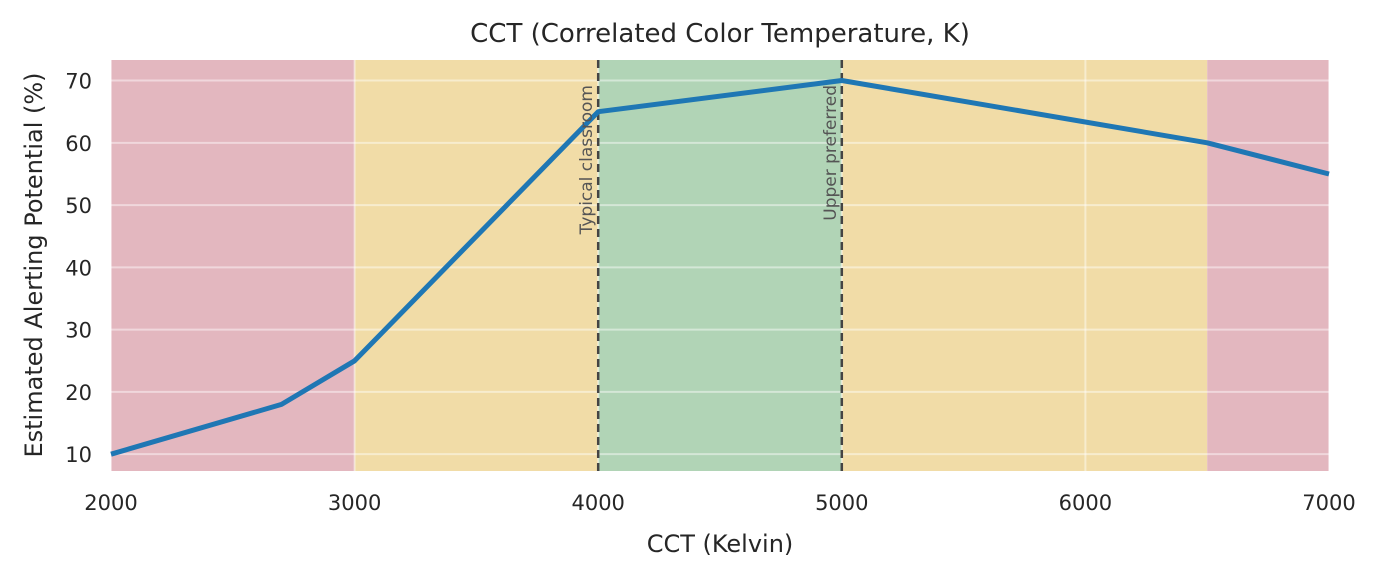 Image resolution: width=1381 pixels, height=582 pixels. Describe the element at coordinates (597, 503) in the screenshot. I see `x-tick-label-4000: 4000` at that location.